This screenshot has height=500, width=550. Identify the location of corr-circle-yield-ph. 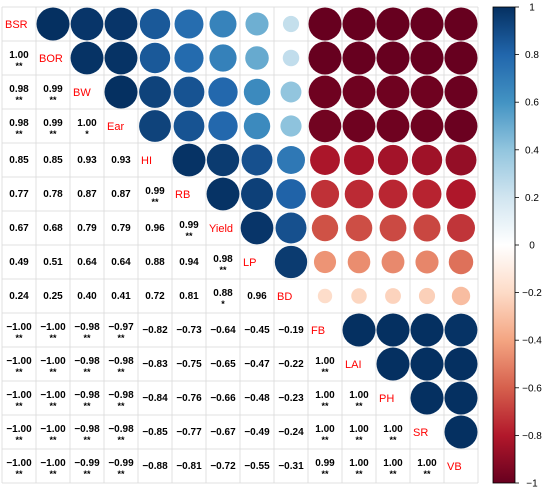
(393, 228).